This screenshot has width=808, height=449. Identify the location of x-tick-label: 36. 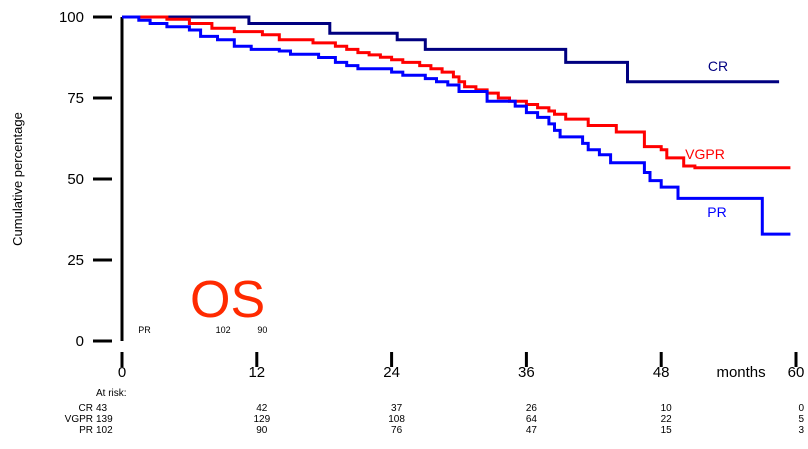
(526, 372).